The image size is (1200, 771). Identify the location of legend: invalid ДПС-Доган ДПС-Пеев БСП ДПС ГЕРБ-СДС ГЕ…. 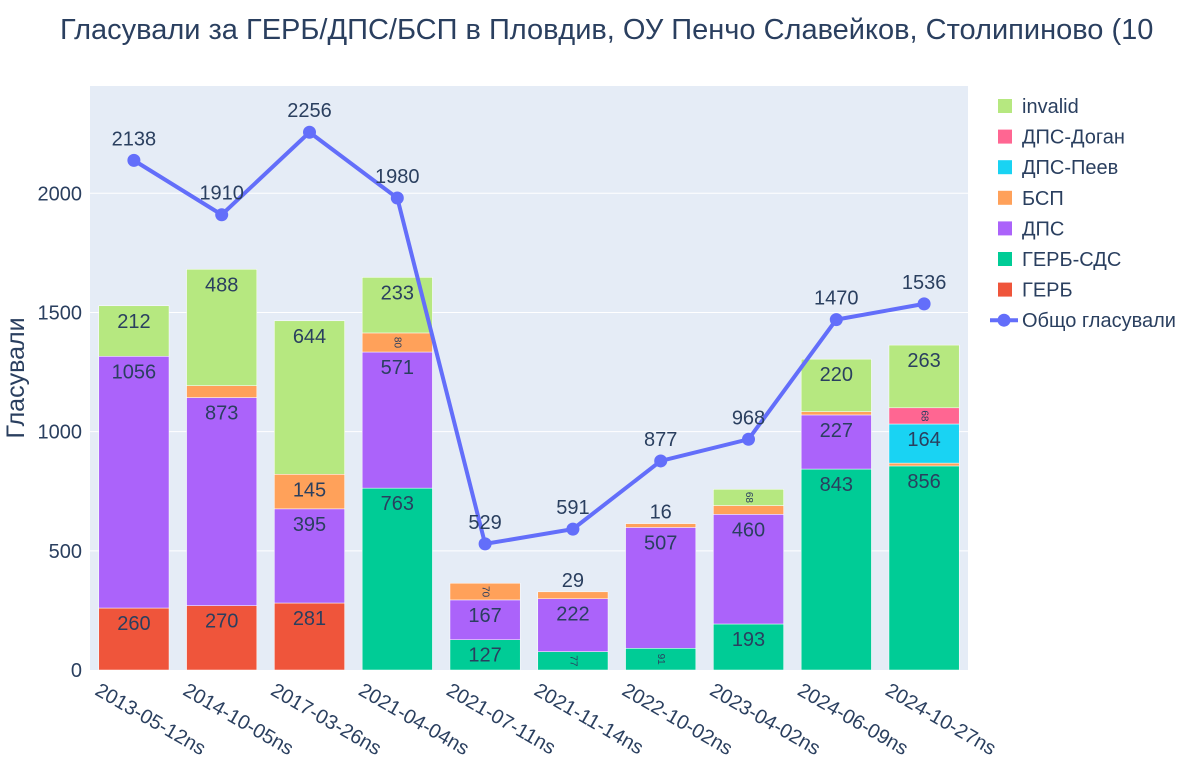
(1083, 214).